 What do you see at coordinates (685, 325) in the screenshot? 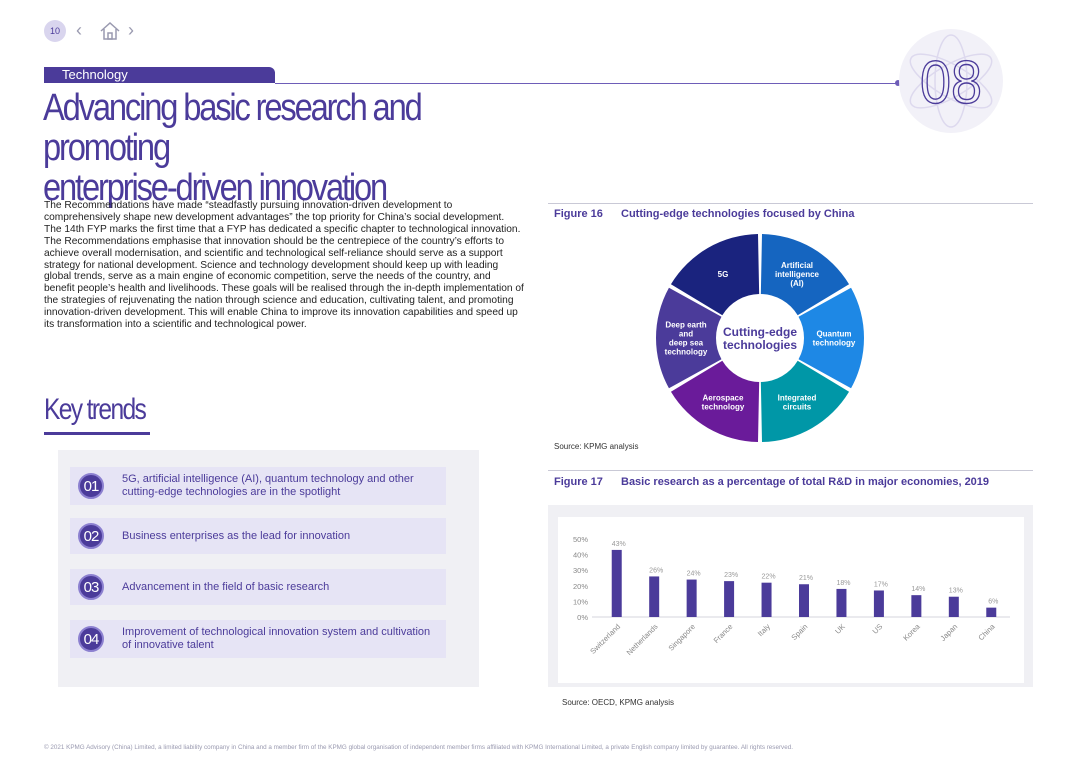
I see `donut-label-line: Deep earth` at bounding box center [685, 325].